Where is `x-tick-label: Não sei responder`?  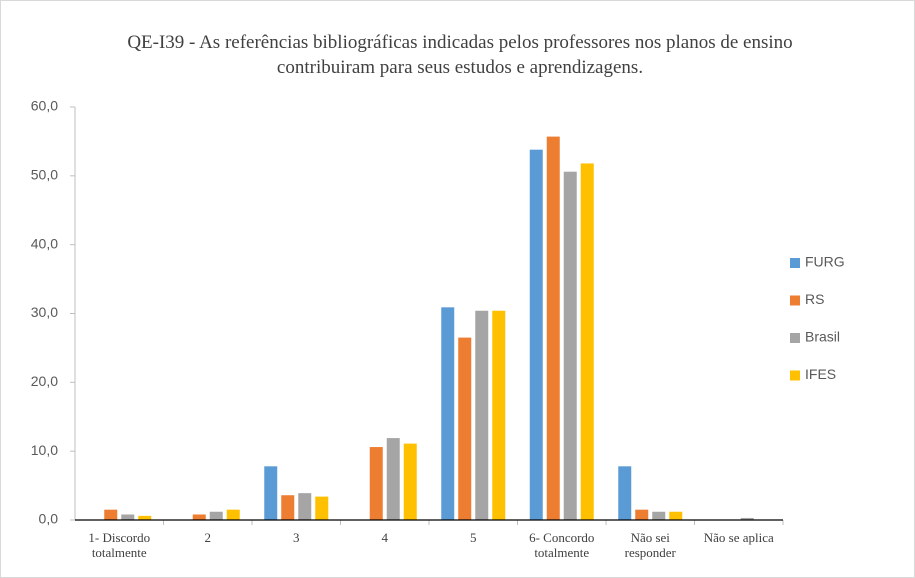
x-tick-label: Não sei responder is located at coordinates (650, 545).